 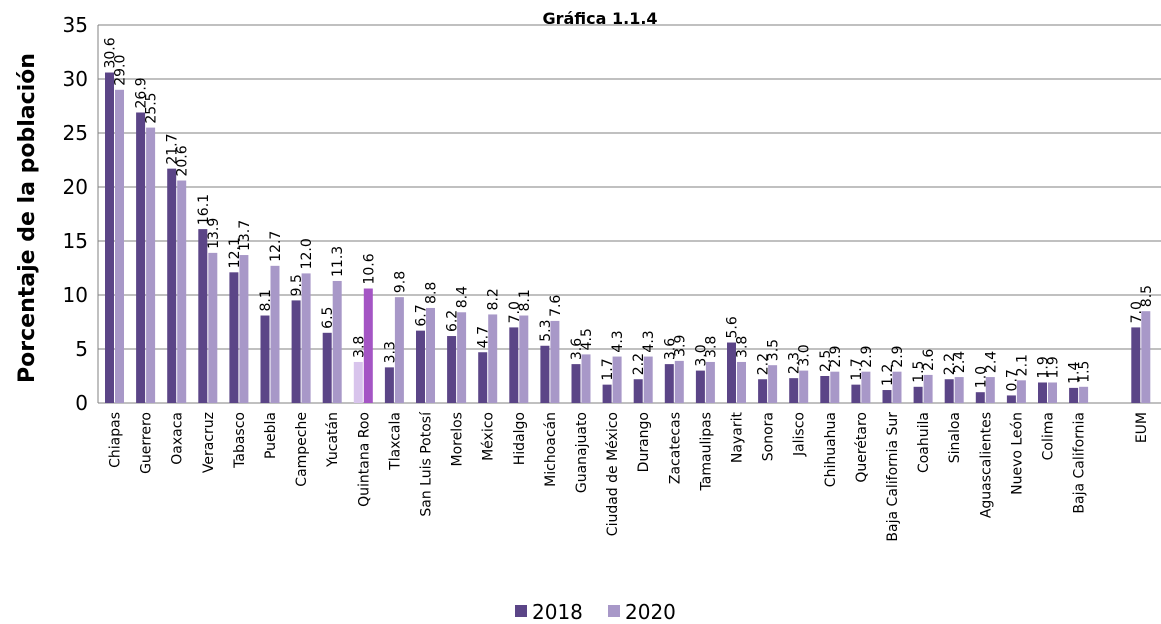 What do you see at coordinates (980, 397) in the screenshot?
I see `bar-aguascalientes-2018` at bounding box center [980, 397].